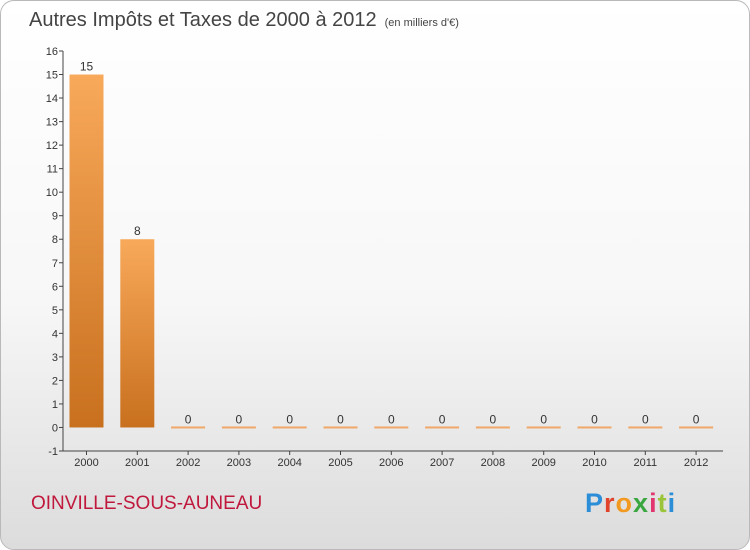  I want to click on y-tick-label: 8, so click(55, 240).